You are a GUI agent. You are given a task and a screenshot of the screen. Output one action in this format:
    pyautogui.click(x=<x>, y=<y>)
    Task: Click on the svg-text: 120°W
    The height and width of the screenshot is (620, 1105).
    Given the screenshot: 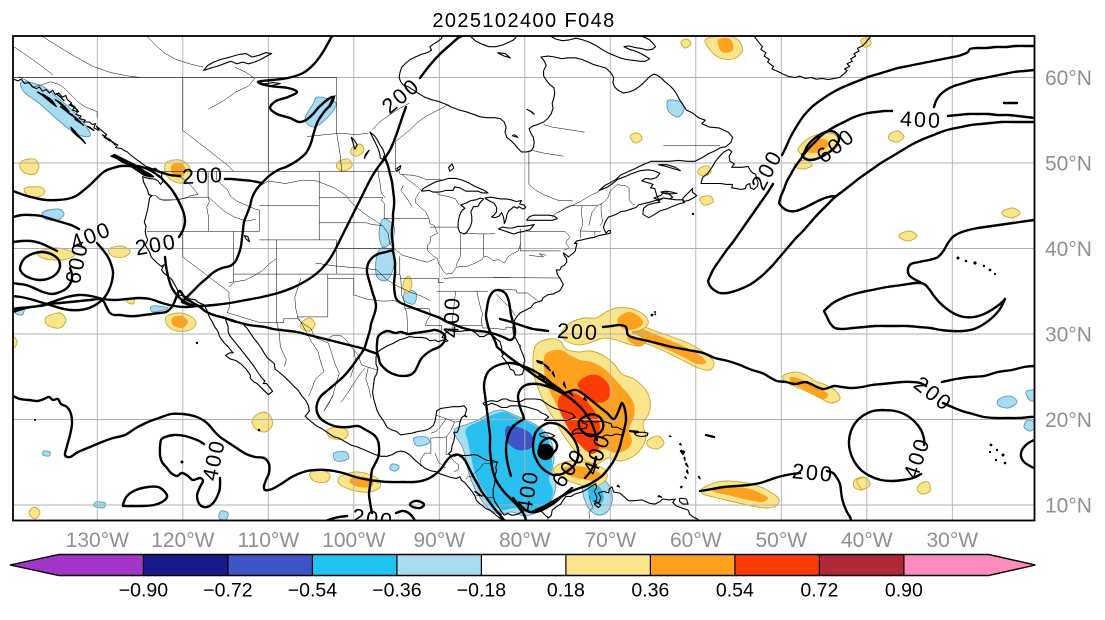 What is the action you would take?
    pyautogui.click(x=182, y=540)
    